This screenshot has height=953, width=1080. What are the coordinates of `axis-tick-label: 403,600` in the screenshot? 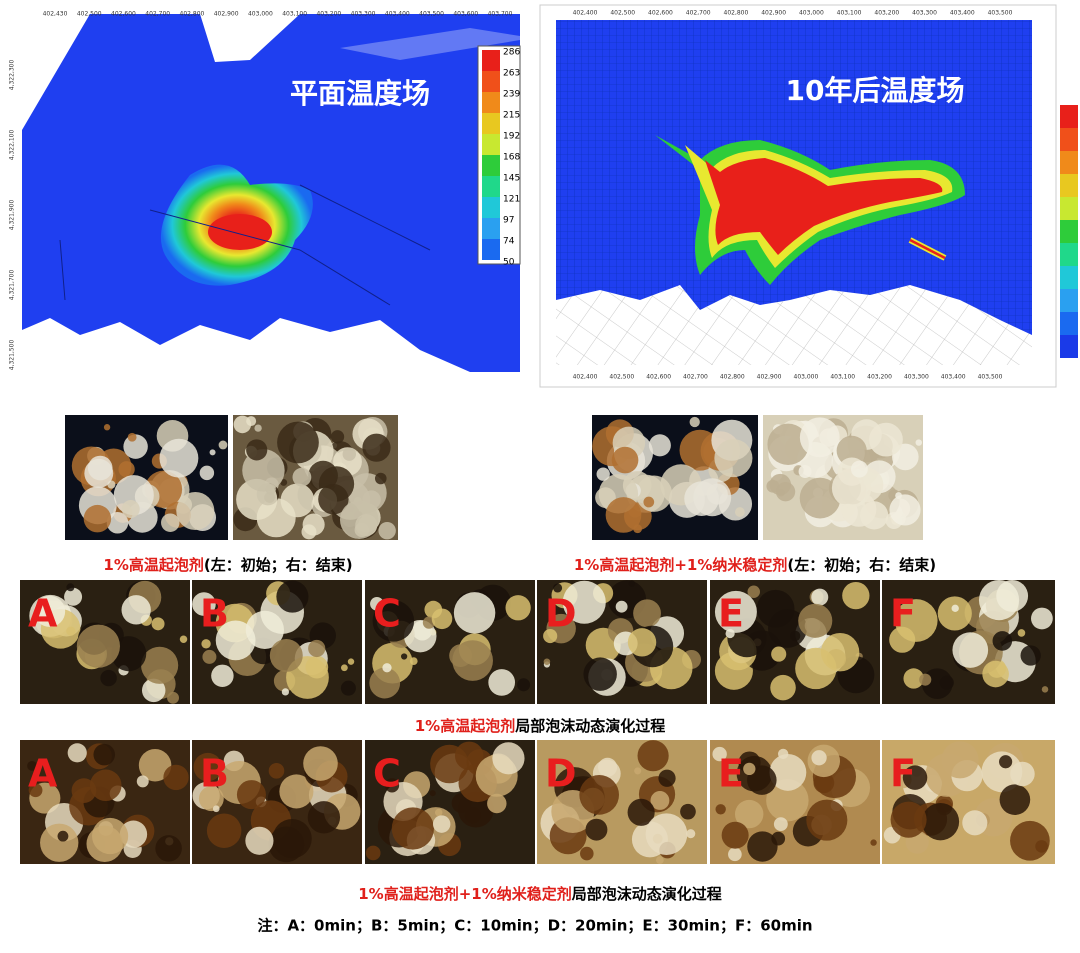 It's located at (465, 14).